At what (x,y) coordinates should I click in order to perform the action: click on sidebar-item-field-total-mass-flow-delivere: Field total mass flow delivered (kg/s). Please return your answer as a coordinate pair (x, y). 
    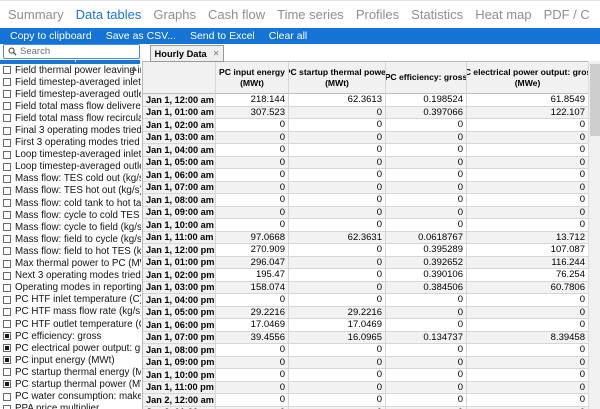
    Looking at the image, I should click on (70, 106).